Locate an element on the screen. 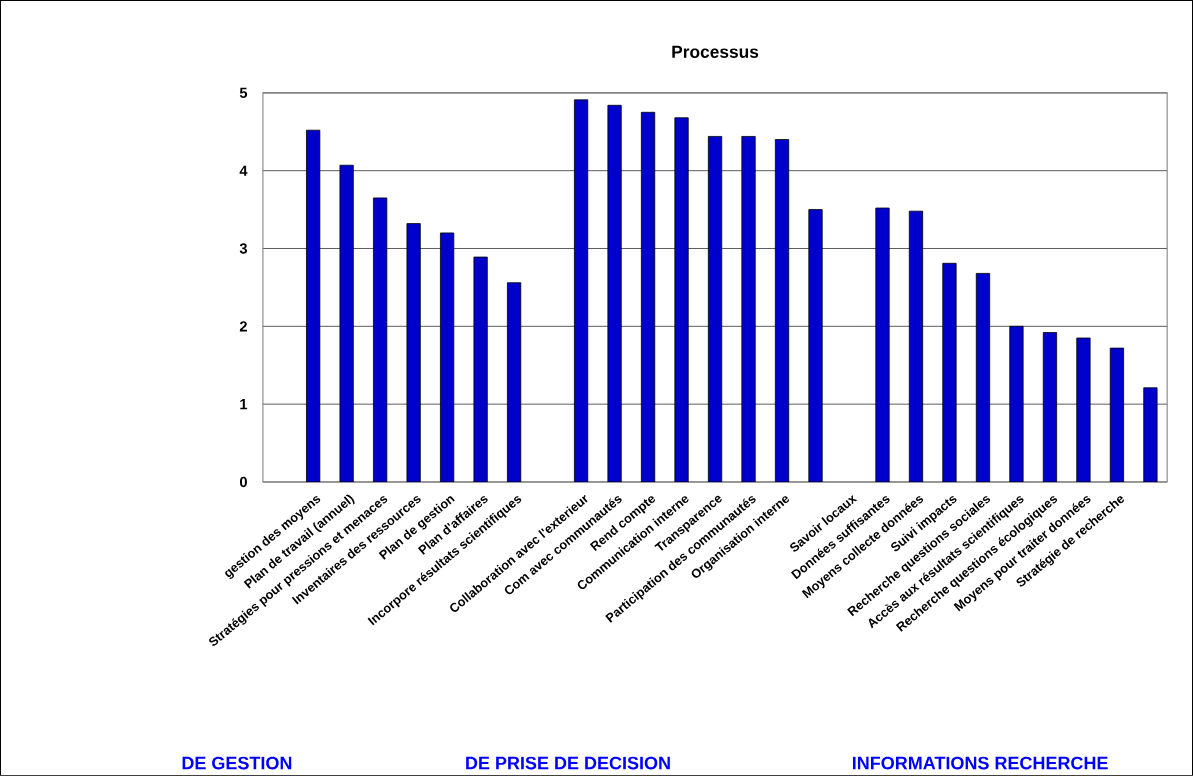  y-tick-label: 0 is located at coordinates (243, 482).